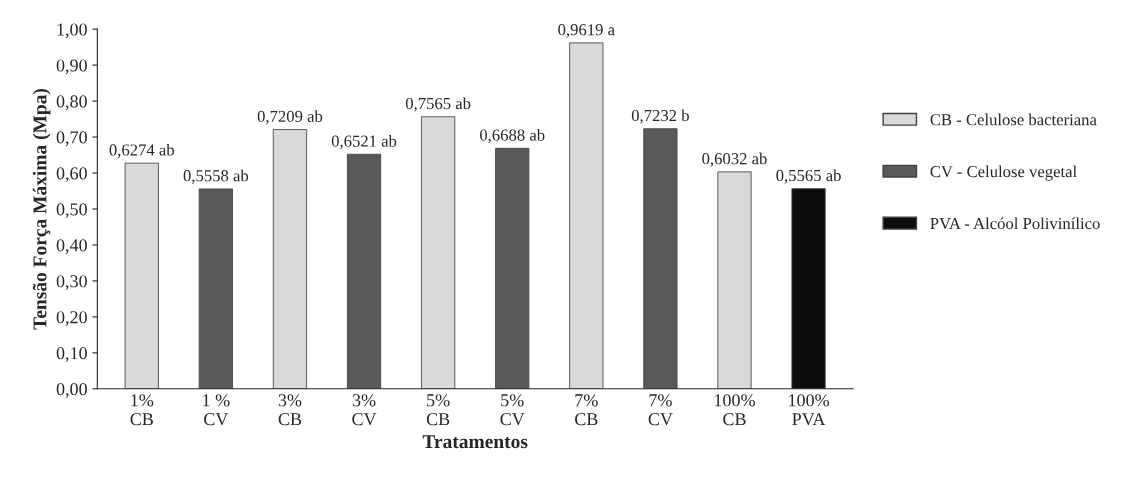 The width and height of the screenshot is (1145, 486). I want to click on y-tick-label: 0,40, so click(71, 246).